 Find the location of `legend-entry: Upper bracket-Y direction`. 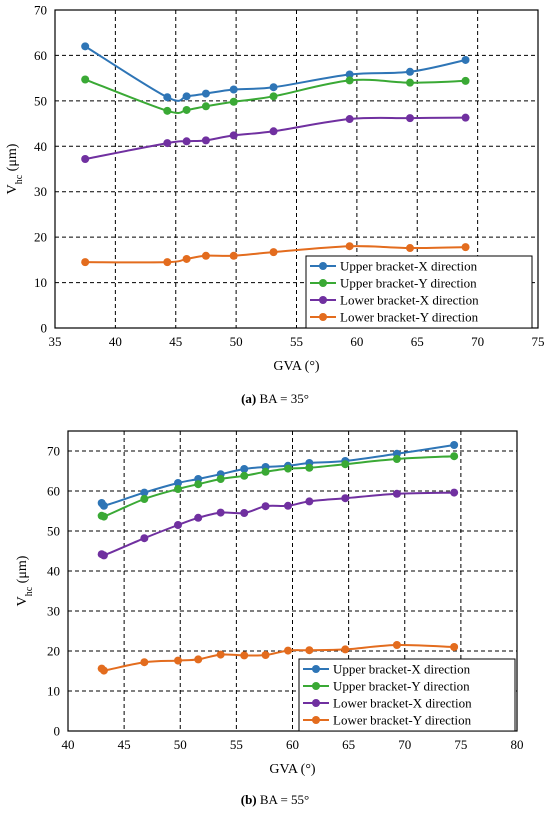

legend-entry: Upper bracket-Y direction is located at coordinates (408, 283).